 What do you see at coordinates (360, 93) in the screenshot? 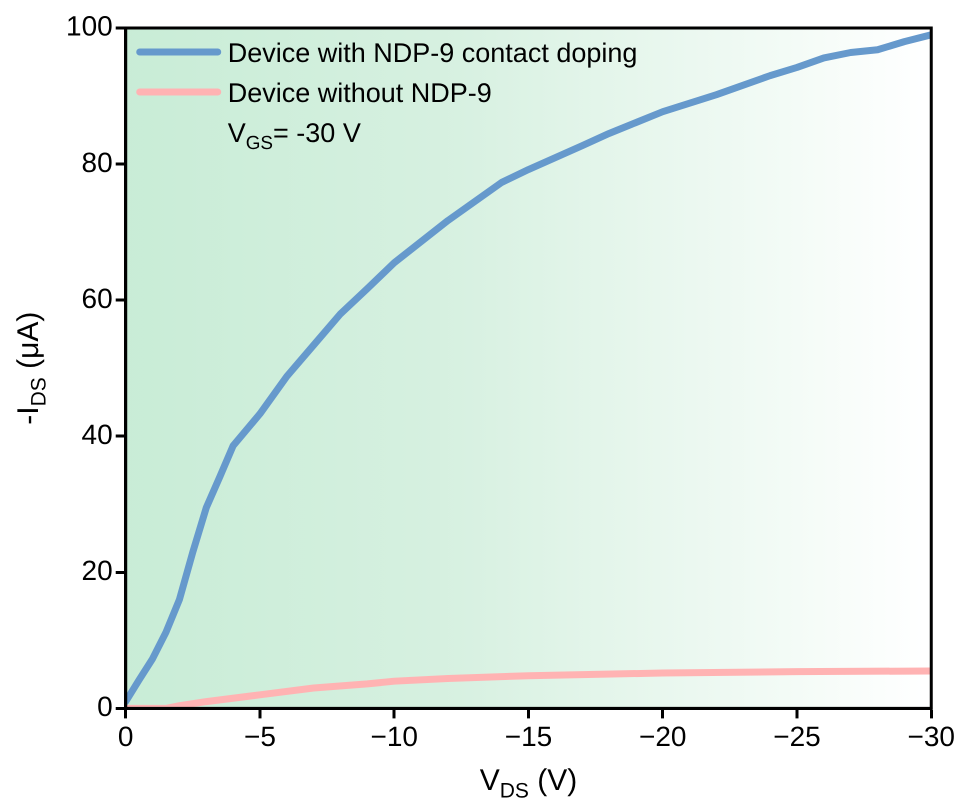
I see `legend-label: Device without NDP-9` at bounding box center [360, 93].